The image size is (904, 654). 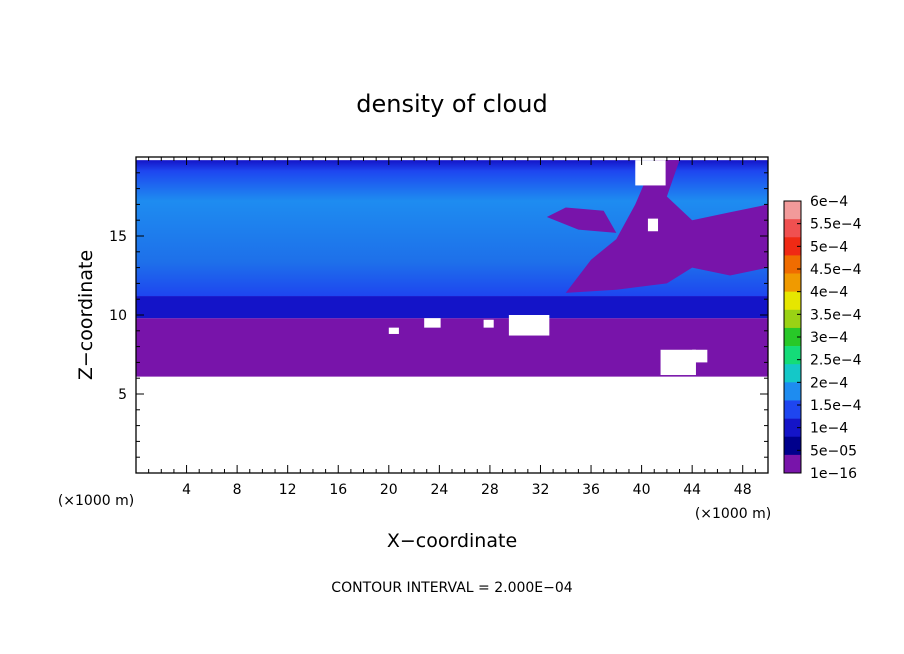 I want to click on x-tick-label: 16, so click(x=338, y=490).